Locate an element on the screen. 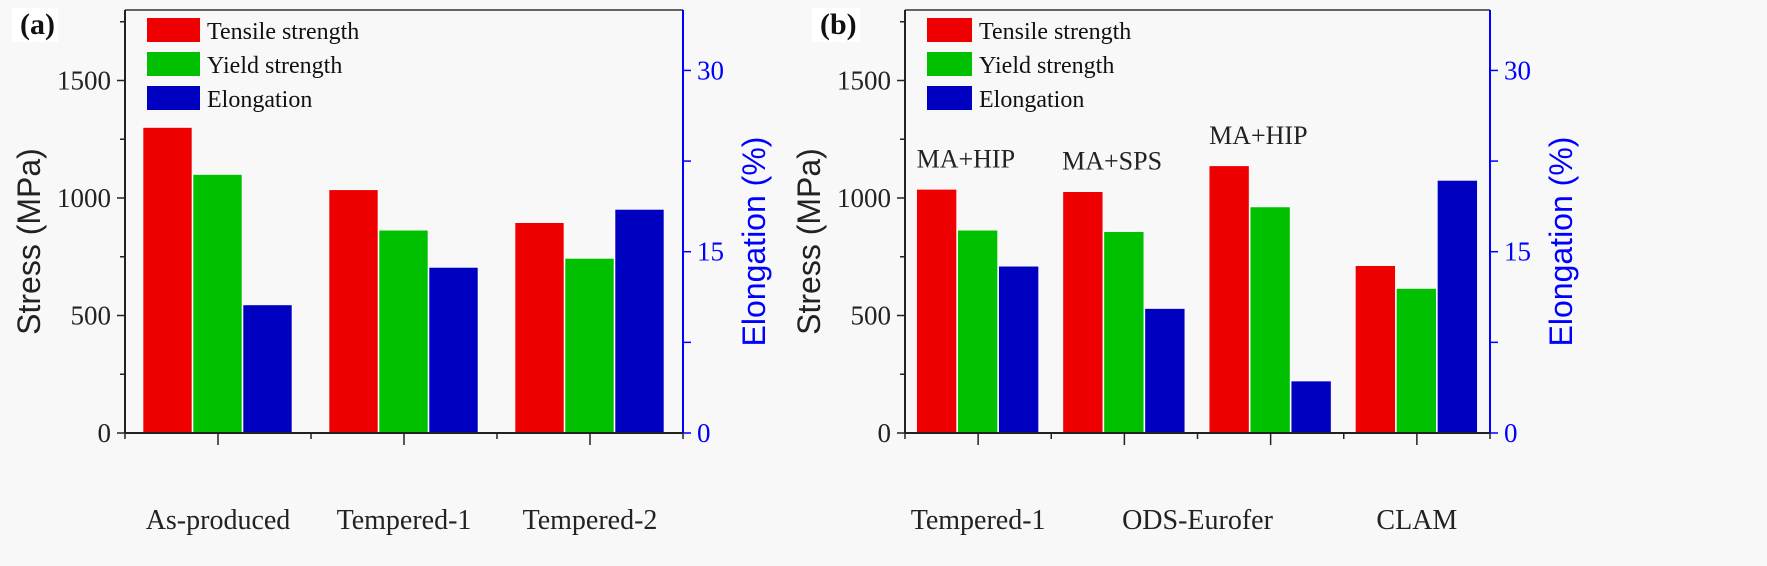 This screenshot has width=1767, height=566. x-tick-label: CLAM is located at coordinates (1416, 520).